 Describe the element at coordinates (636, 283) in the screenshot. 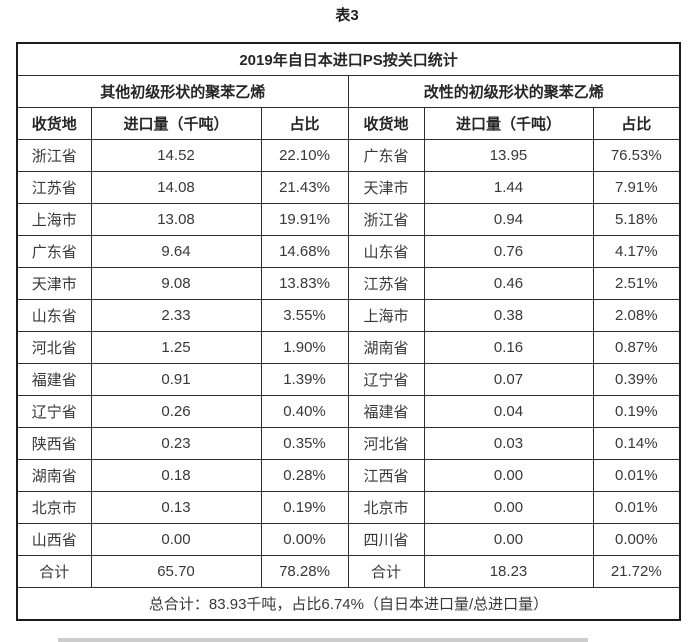

I see `right-share-cell: 2.51%` at that location.